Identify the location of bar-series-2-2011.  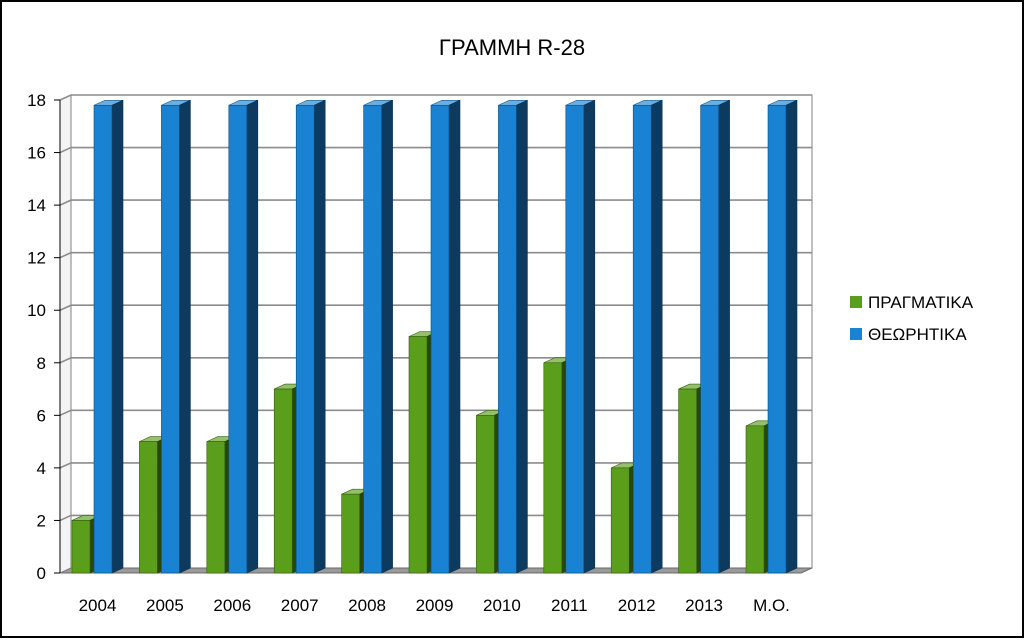
(580, 336).